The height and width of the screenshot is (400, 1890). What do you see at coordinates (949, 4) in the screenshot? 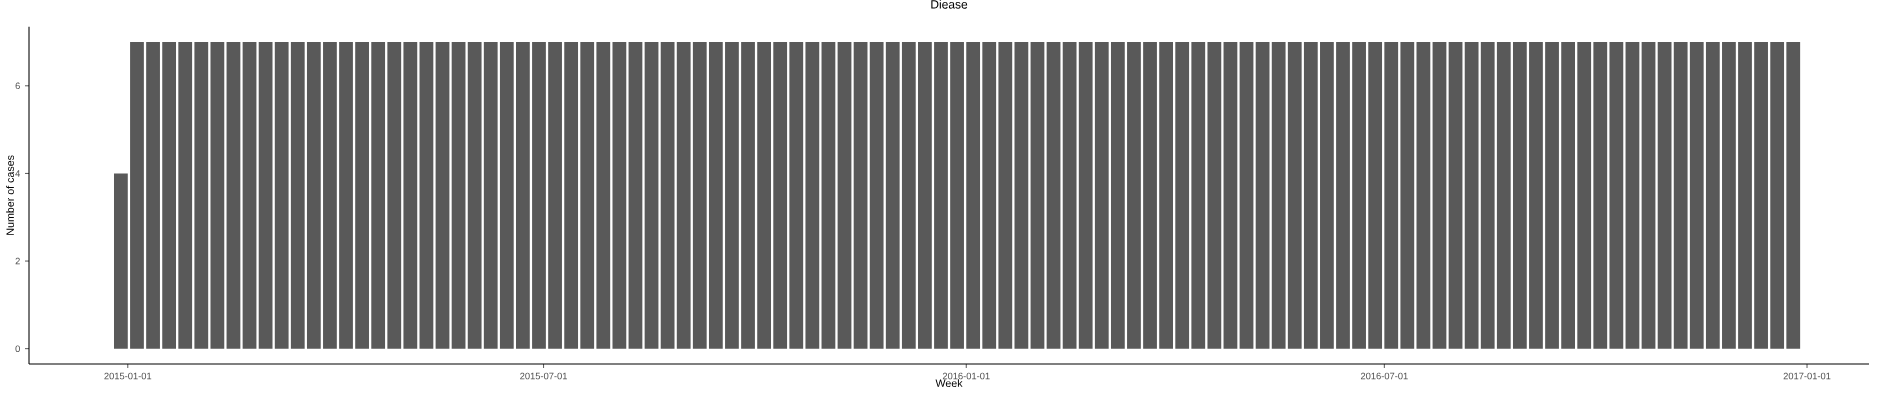
I see `chart-title: Diease` at bounding box center [949, 4].